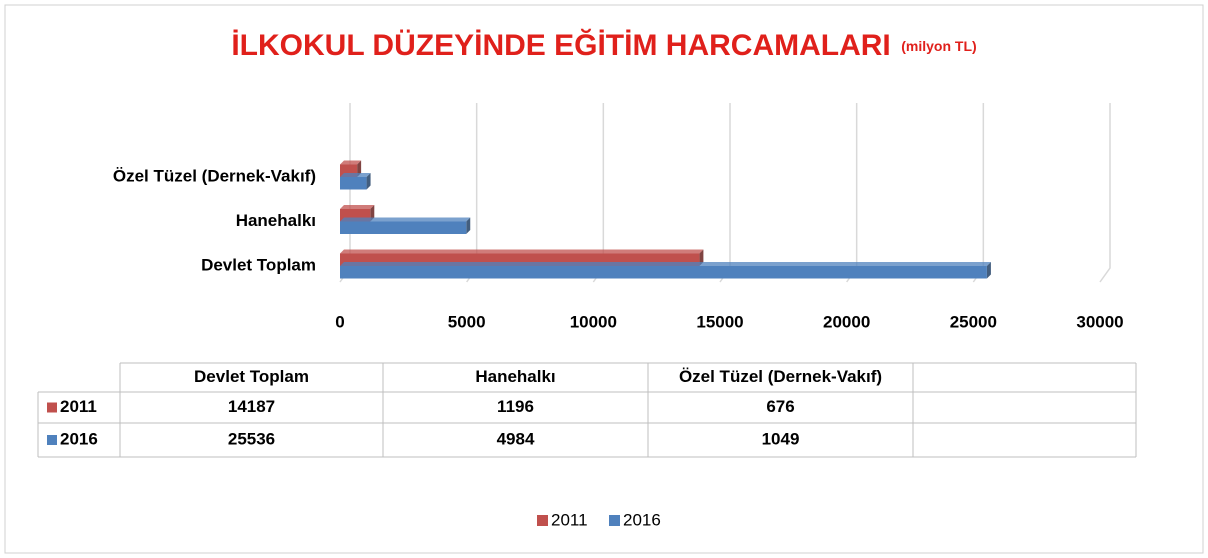 This screenshot has width=1208, height=558. I want to click on y-tick-label: Özel Tüzel (Dernek-Vakıf), so click(214, 175).